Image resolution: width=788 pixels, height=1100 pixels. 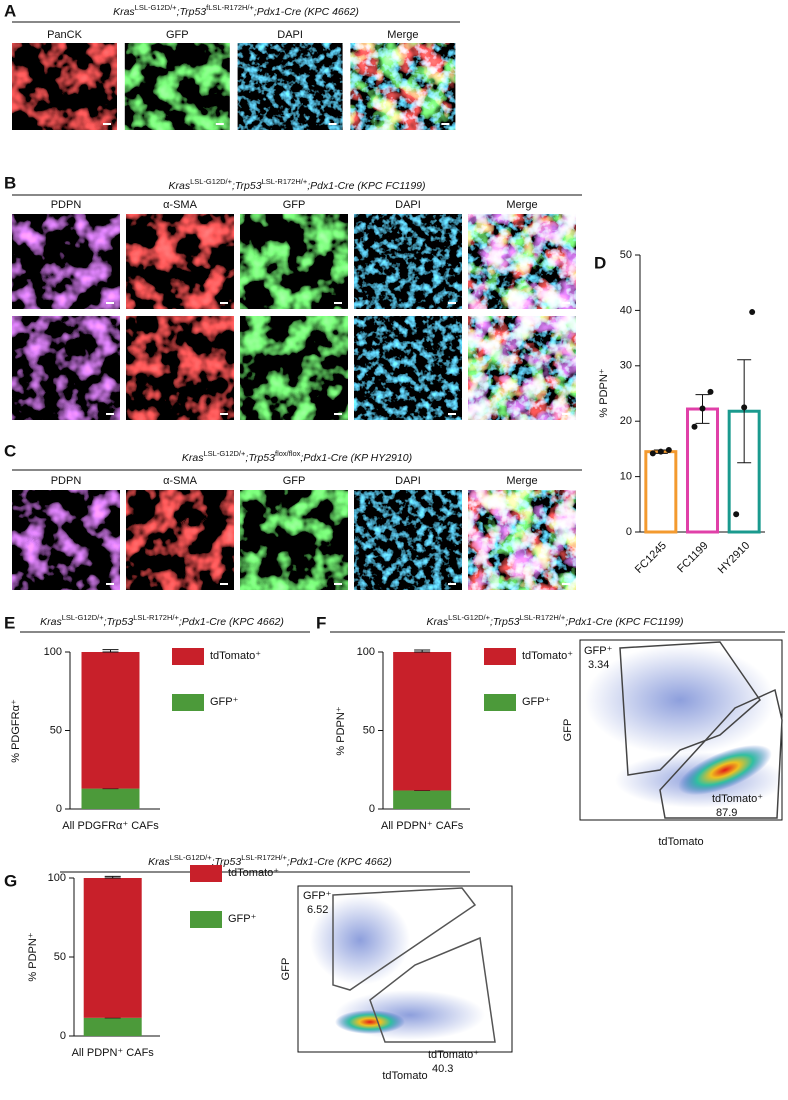 I want to click on y-tick-label: 30, so click(x=626, y=366).